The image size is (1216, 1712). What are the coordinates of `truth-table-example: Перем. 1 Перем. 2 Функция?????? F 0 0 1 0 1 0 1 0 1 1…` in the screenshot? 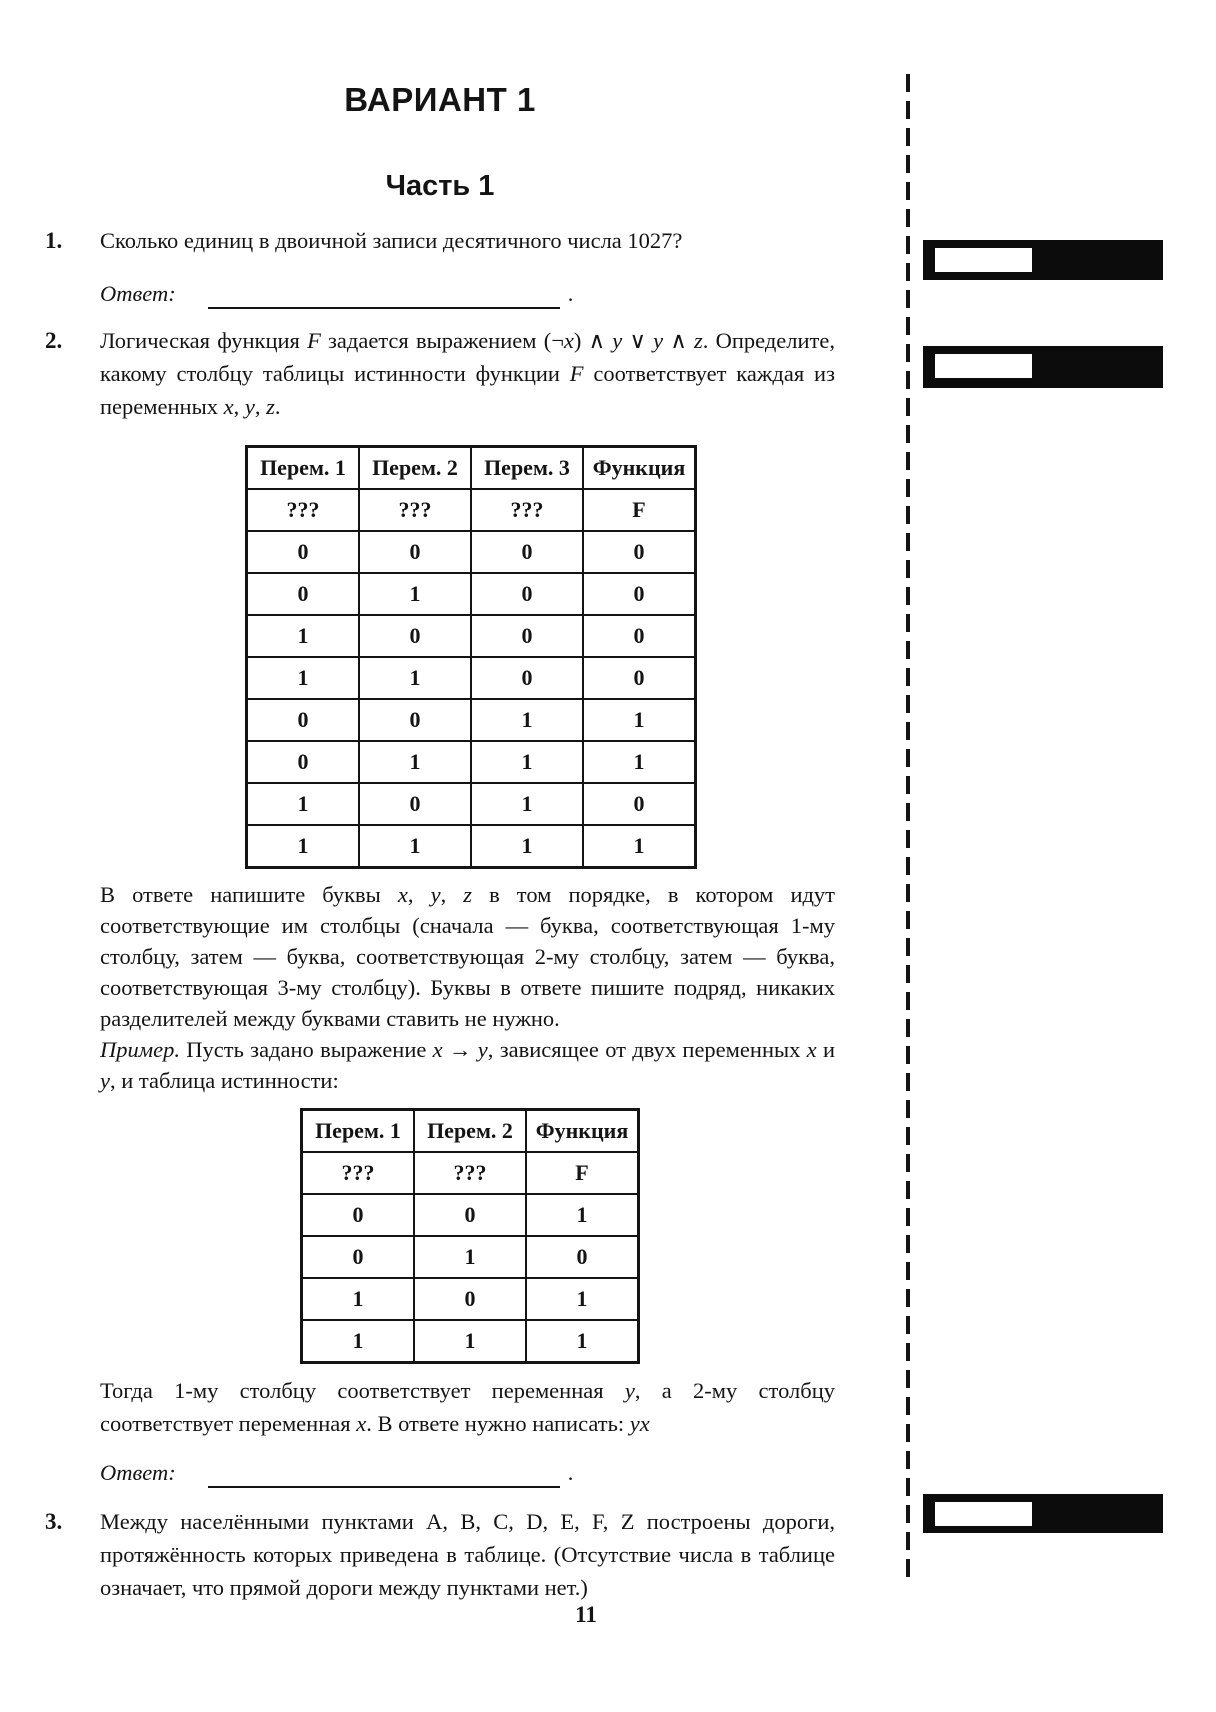 It's located at (470, 1236).